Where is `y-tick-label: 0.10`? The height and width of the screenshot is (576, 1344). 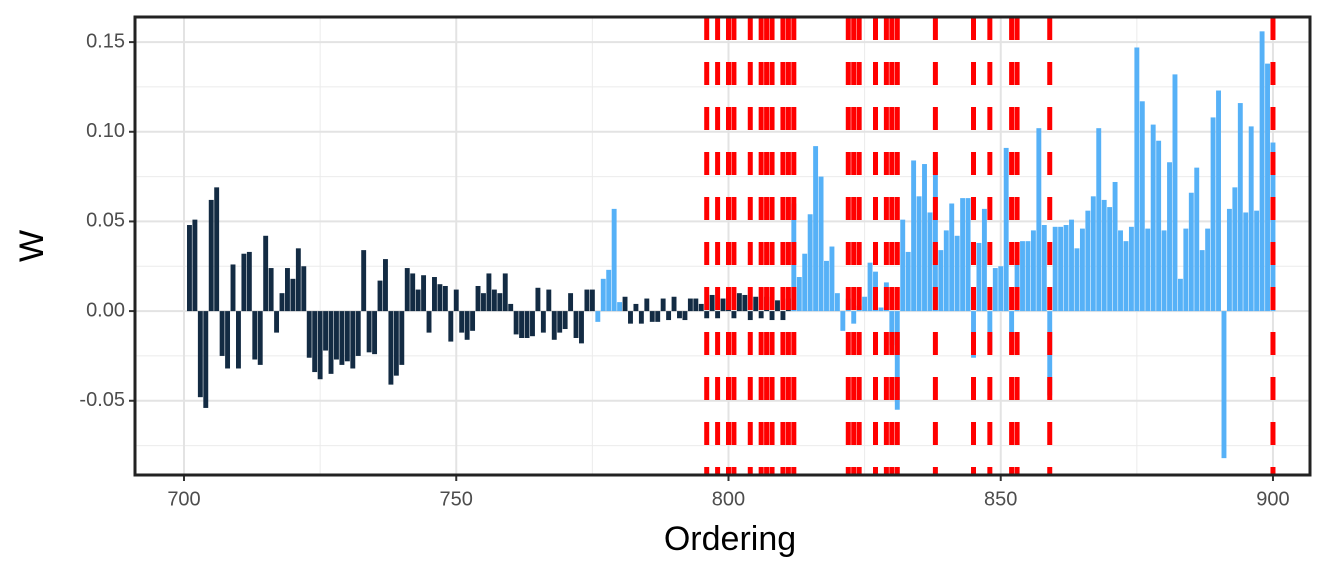 y-tick-label: 0.10 is located at coordinates (105, 131).